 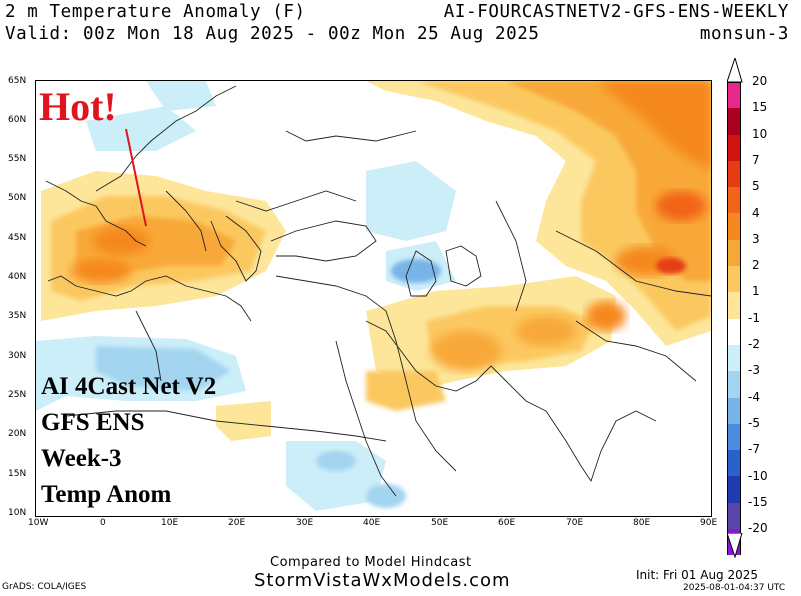 I want to click on colorbar-label: 3, so click(x=756, y=238).